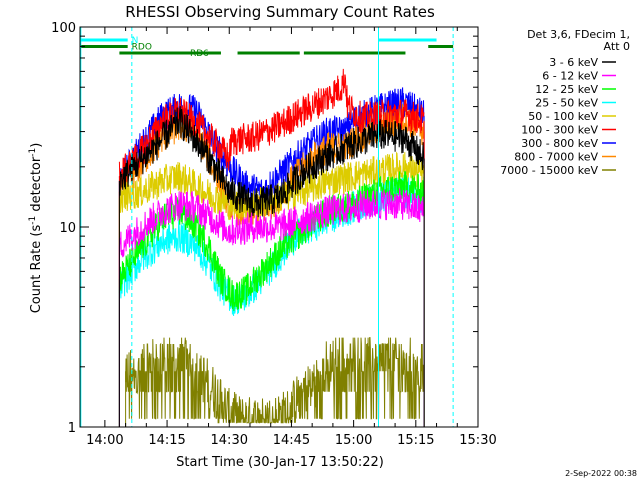  Describe the element at coordinates (72, 428) in the screenshot. I see `y-tick-label: 1` at that location.